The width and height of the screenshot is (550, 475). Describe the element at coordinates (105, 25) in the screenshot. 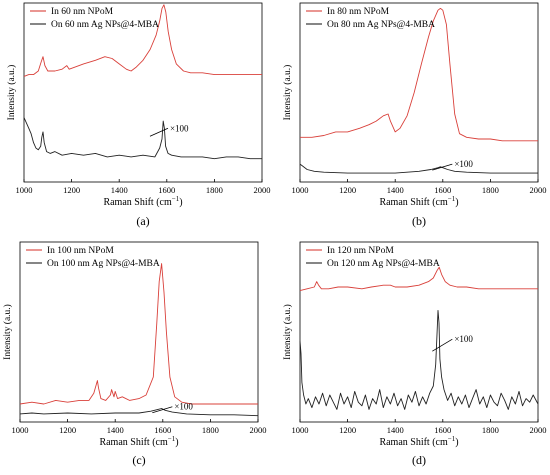

I see `legend-label: On 60 nm Ag NPs@4-MBA` at that location.